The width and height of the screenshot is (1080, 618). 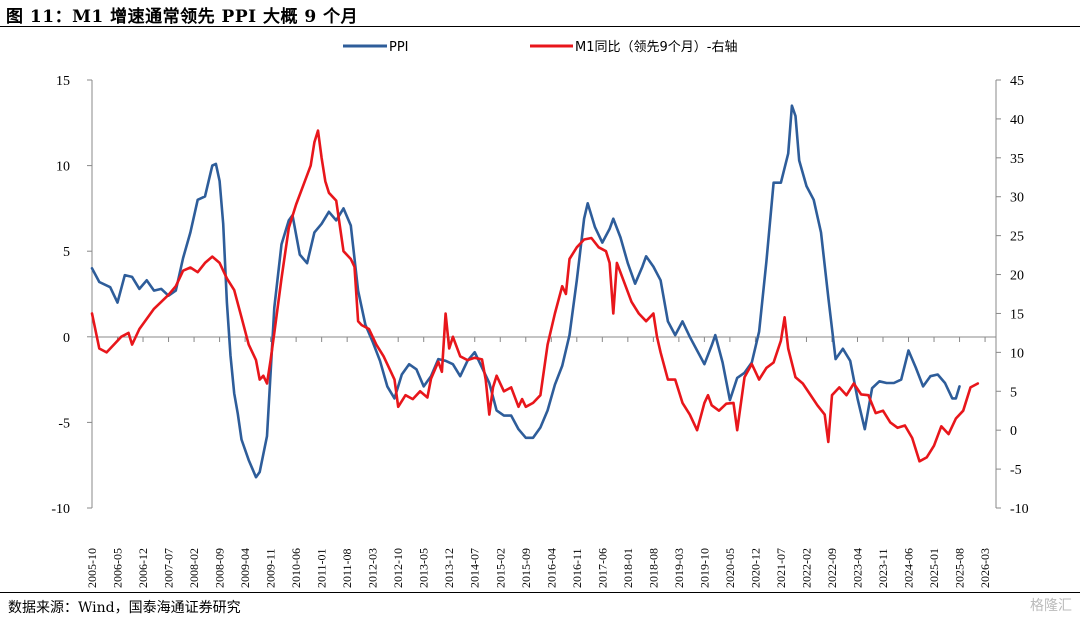 What do you see at coordinates (66, 252) in the screenshot?
I see `left-tick-label: 5` at bounding box center [66, 252].